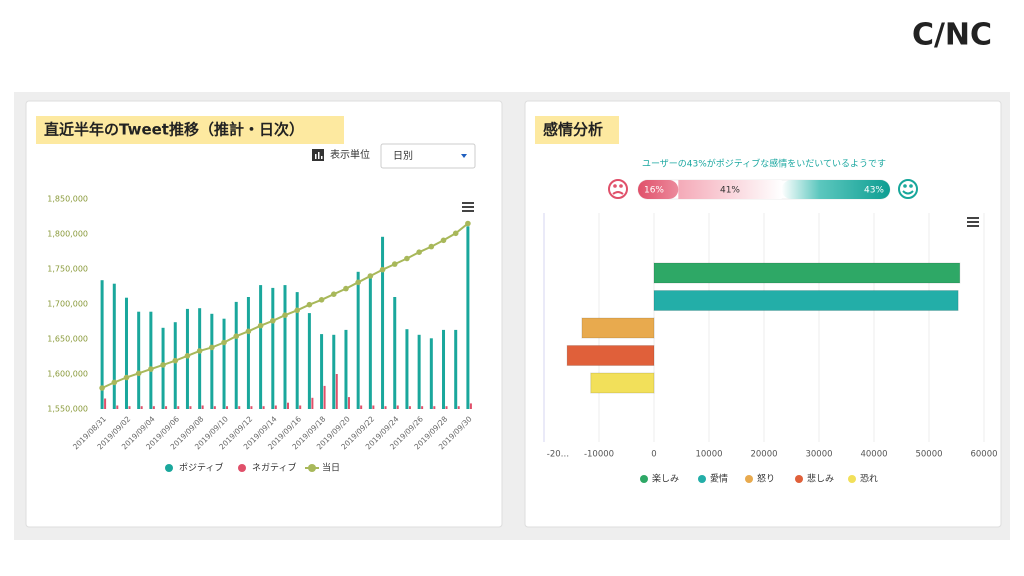  Describe the element at coordinates (201, 468) in the screenshot. I see `legend-label: ポジティブ` at that location.